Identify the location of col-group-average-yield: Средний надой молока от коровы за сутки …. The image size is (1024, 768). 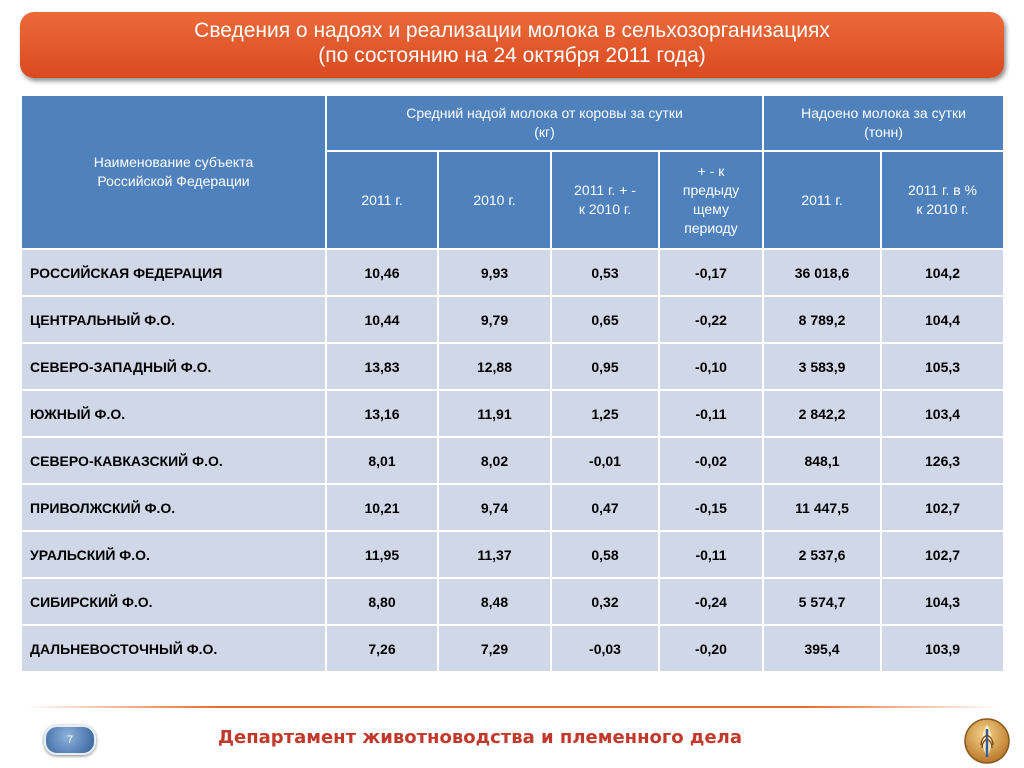
(544, 123).